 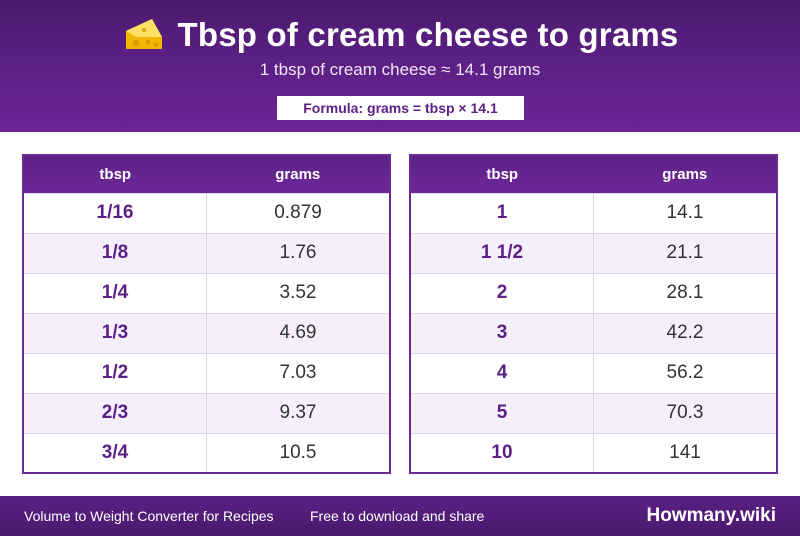 What do you see at coordinates (502, 212) in the screenshot?
I see `tbsp-cell: 1` at bounding box center [502, 212].